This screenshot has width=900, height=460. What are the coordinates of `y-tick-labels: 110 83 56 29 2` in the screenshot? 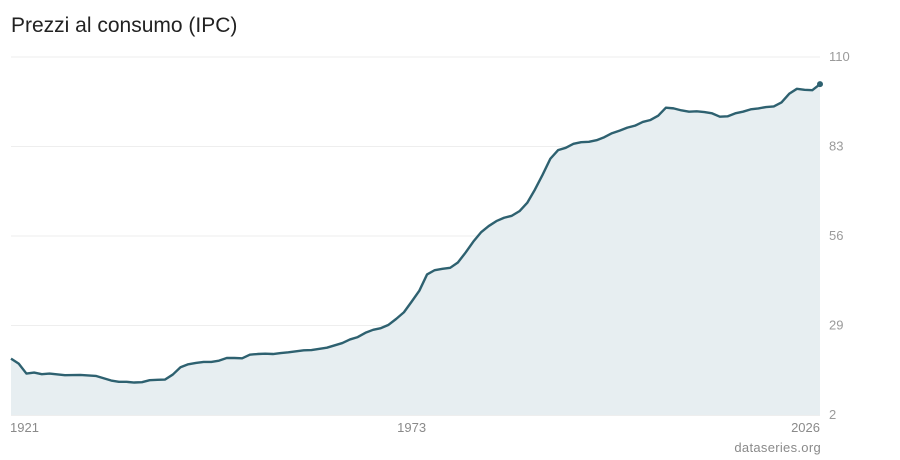 It's located at (839, 235).